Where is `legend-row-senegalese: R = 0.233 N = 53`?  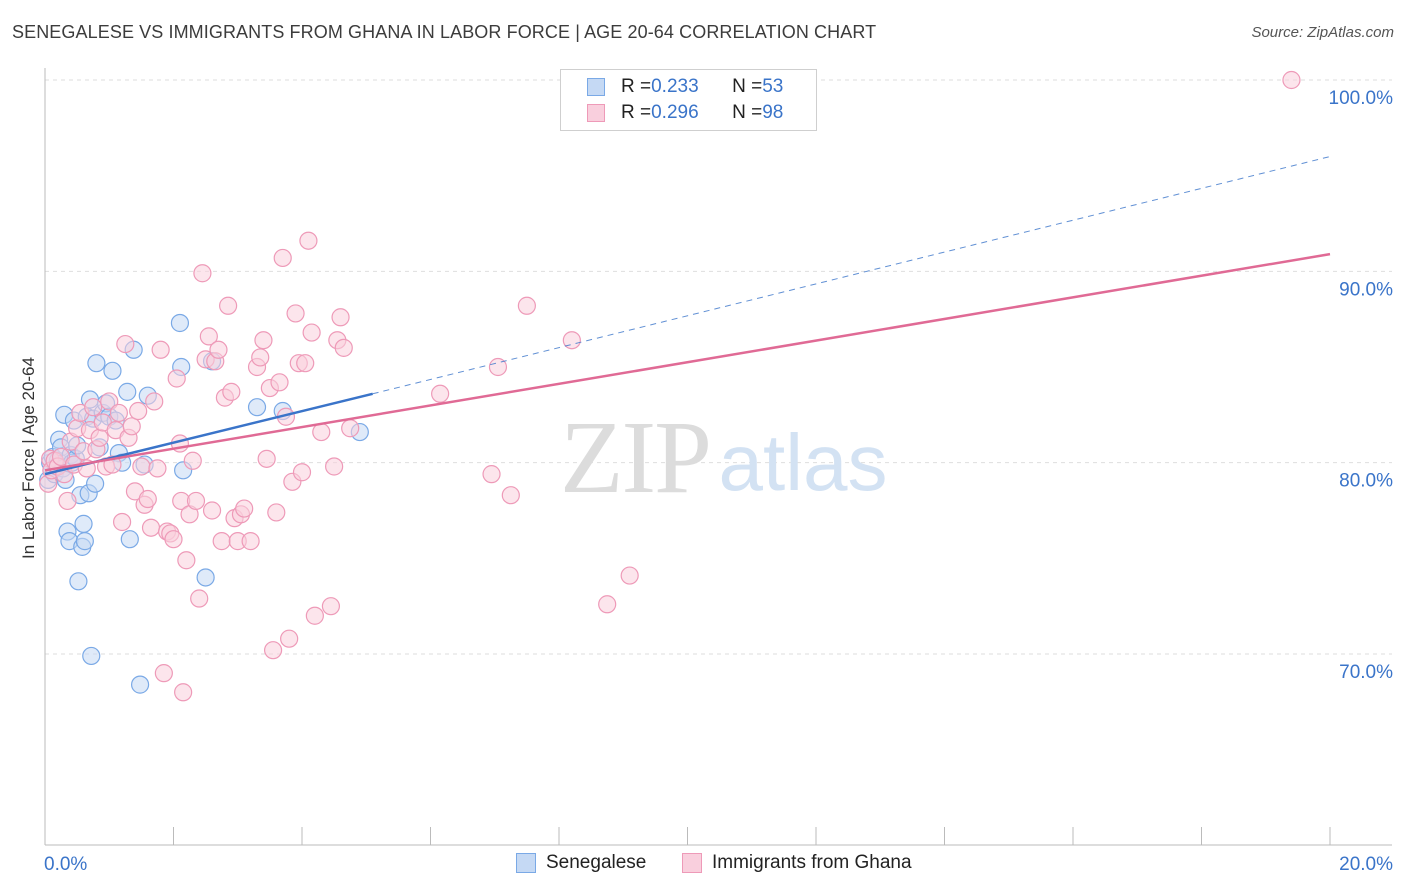 legend-row-senegalese: R = 0.233 N = 53 is located at coordinates (685, 87).